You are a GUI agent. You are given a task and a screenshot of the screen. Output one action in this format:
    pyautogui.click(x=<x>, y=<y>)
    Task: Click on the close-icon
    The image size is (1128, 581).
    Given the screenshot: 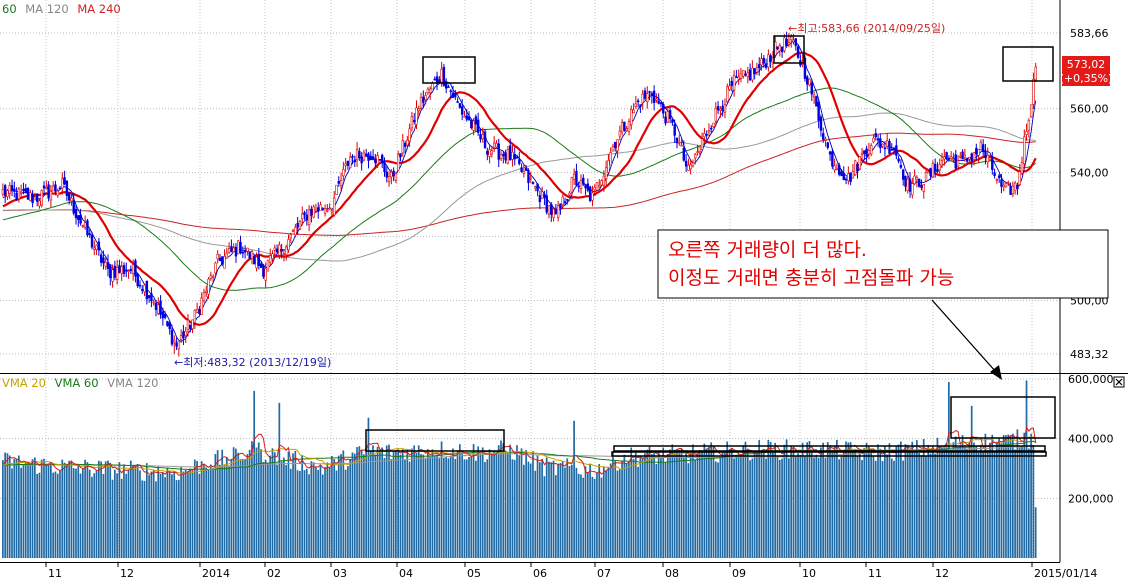 What is the action you would take?
    pyautogui.click(x=1119, y=382)
    